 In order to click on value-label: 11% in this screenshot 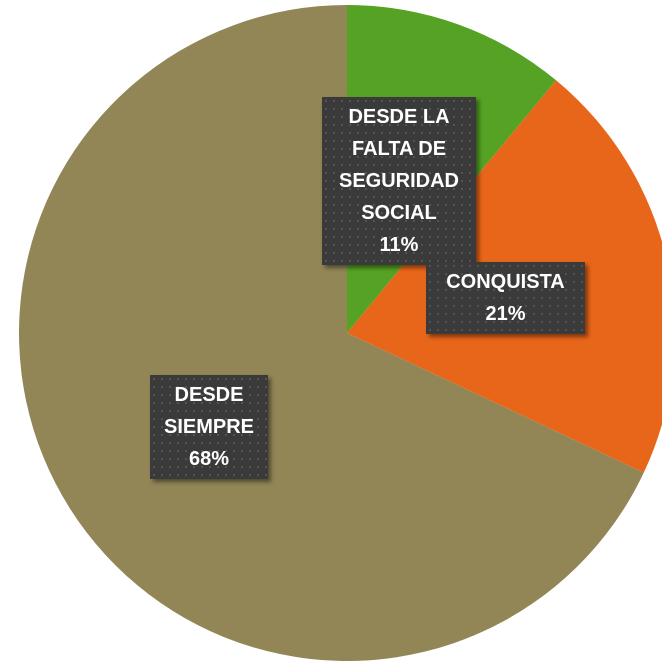, I will do `click(399, 245)`.